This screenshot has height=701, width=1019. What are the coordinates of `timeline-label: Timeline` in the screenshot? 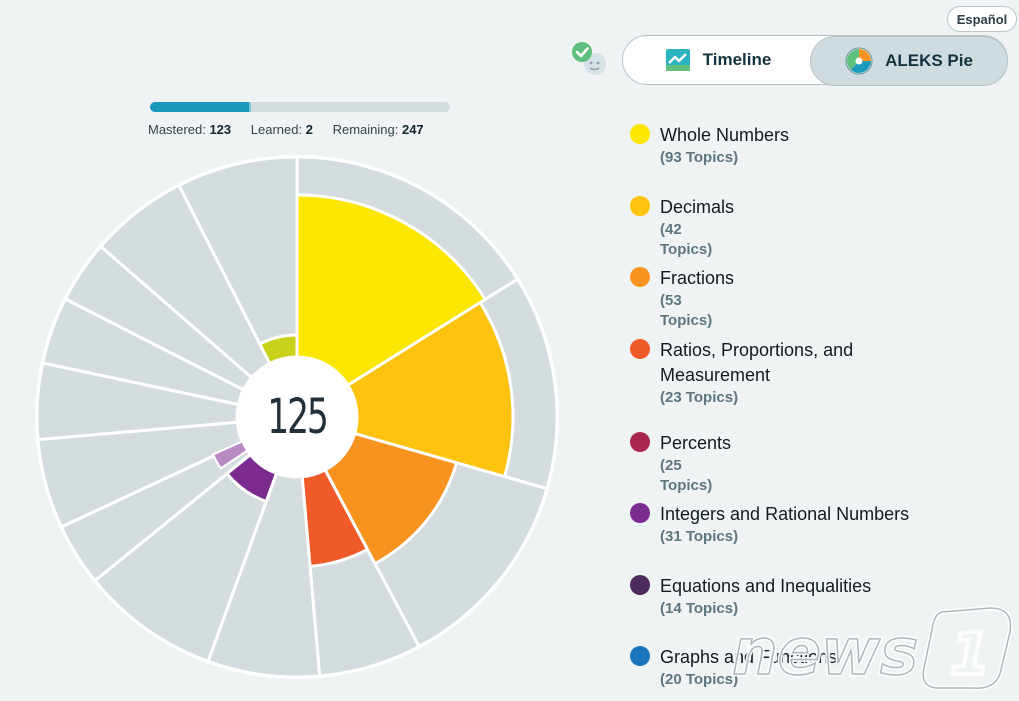 It's located at (737, 59).